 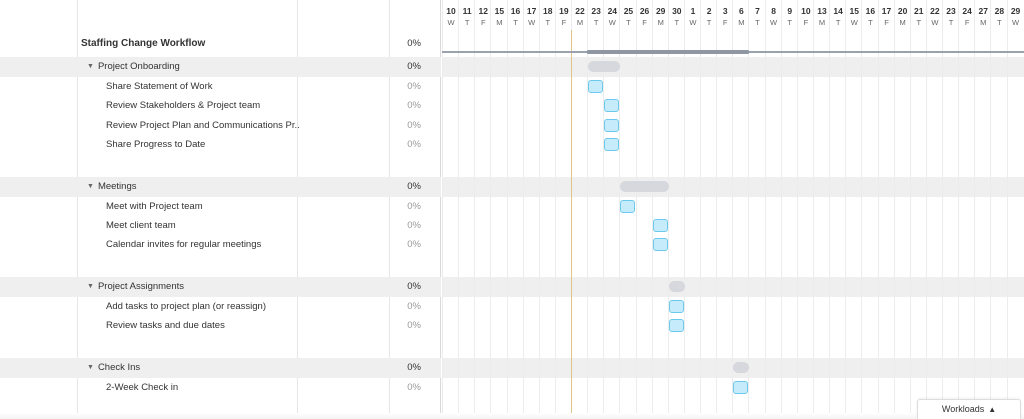 I want to click on group-name: Project Onboarding, so click(x=138, y=66).